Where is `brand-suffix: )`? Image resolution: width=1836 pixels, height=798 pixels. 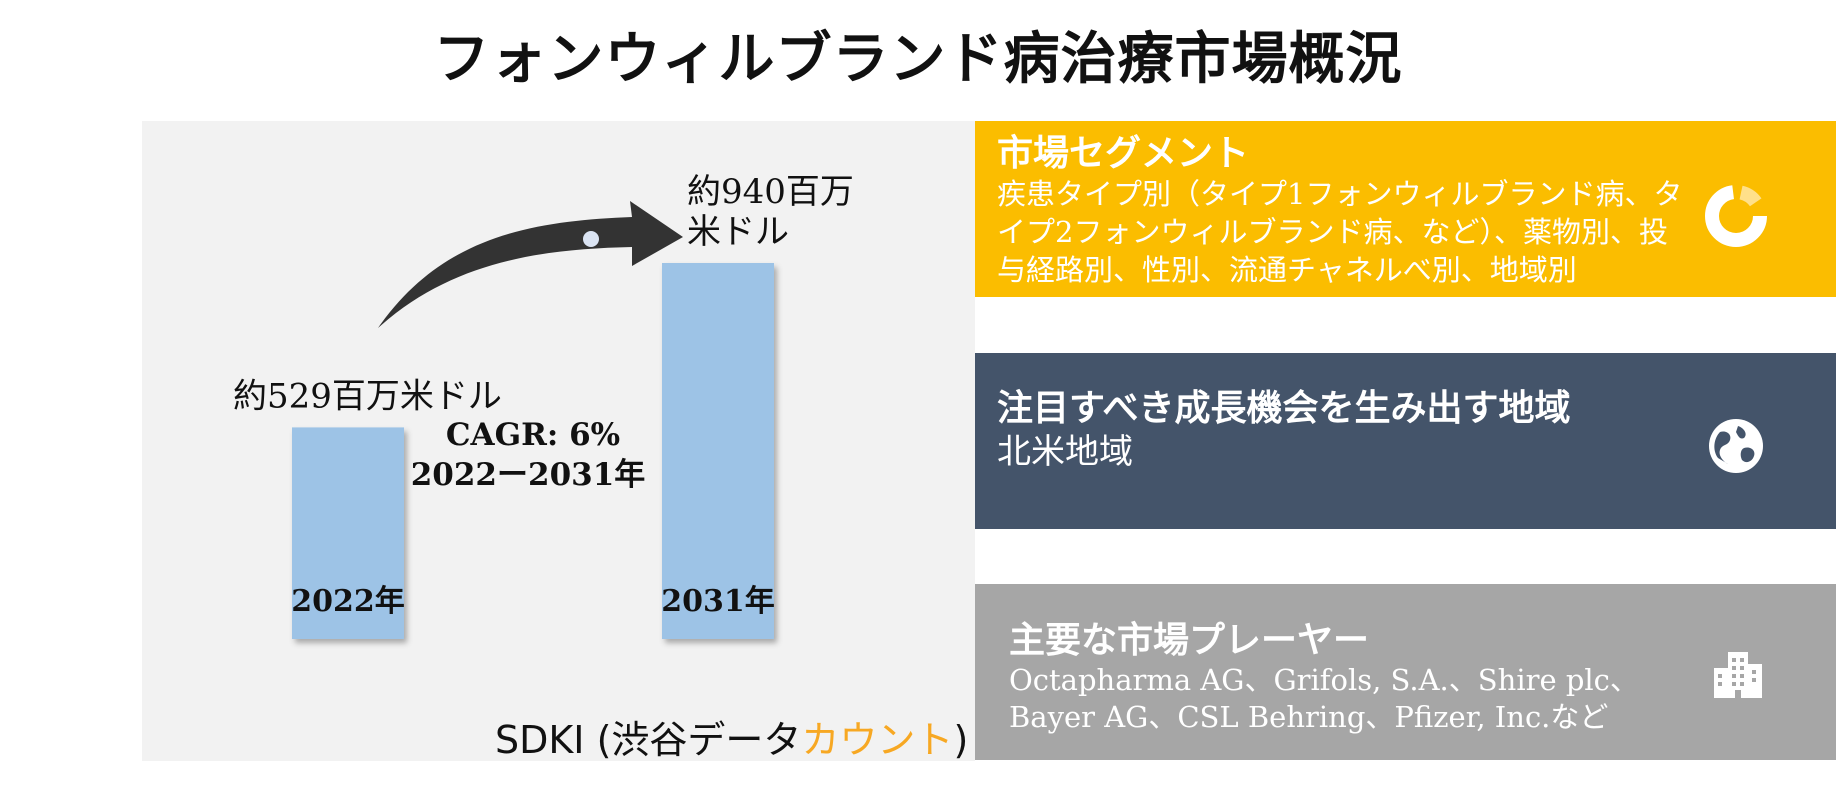 brand-suffix: ) is located at coordinates (961, 740).